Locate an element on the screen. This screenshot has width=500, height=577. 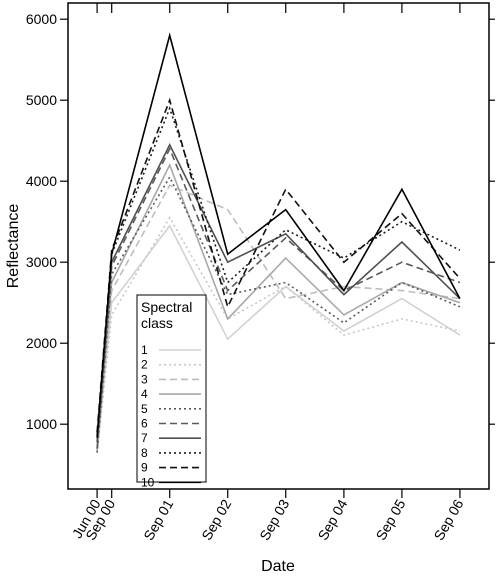
y-axis-title: Reflectance is located at coordinates (13, 246).